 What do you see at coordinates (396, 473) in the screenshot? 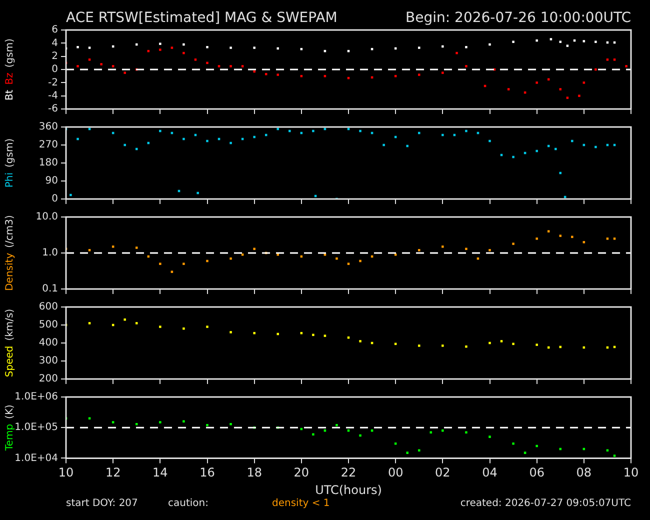
I see `x-tick-label: 00` at bounding box center [396, 473].